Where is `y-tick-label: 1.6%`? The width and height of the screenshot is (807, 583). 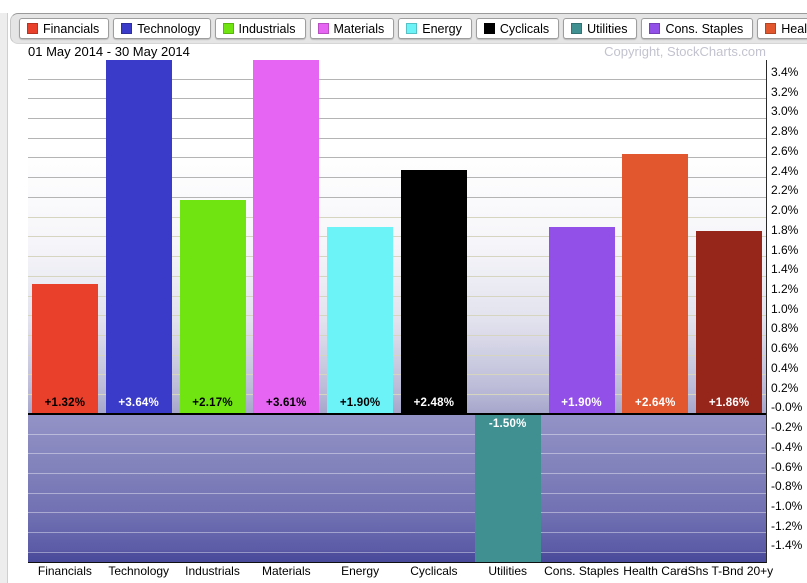
y-tick-label: 1.6% is located at coordinates (785, 249).